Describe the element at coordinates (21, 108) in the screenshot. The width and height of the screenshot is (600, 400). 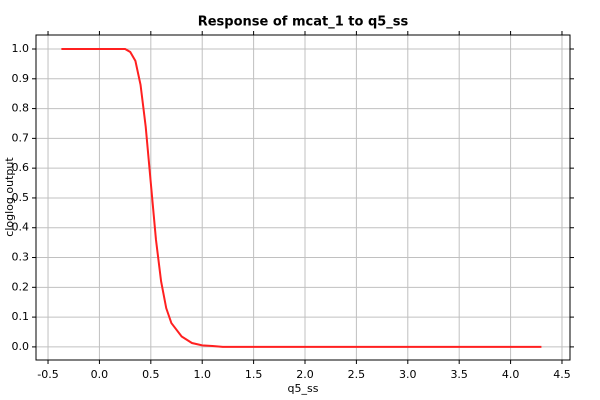
I see `y-tick-label: 0.8` at that location.